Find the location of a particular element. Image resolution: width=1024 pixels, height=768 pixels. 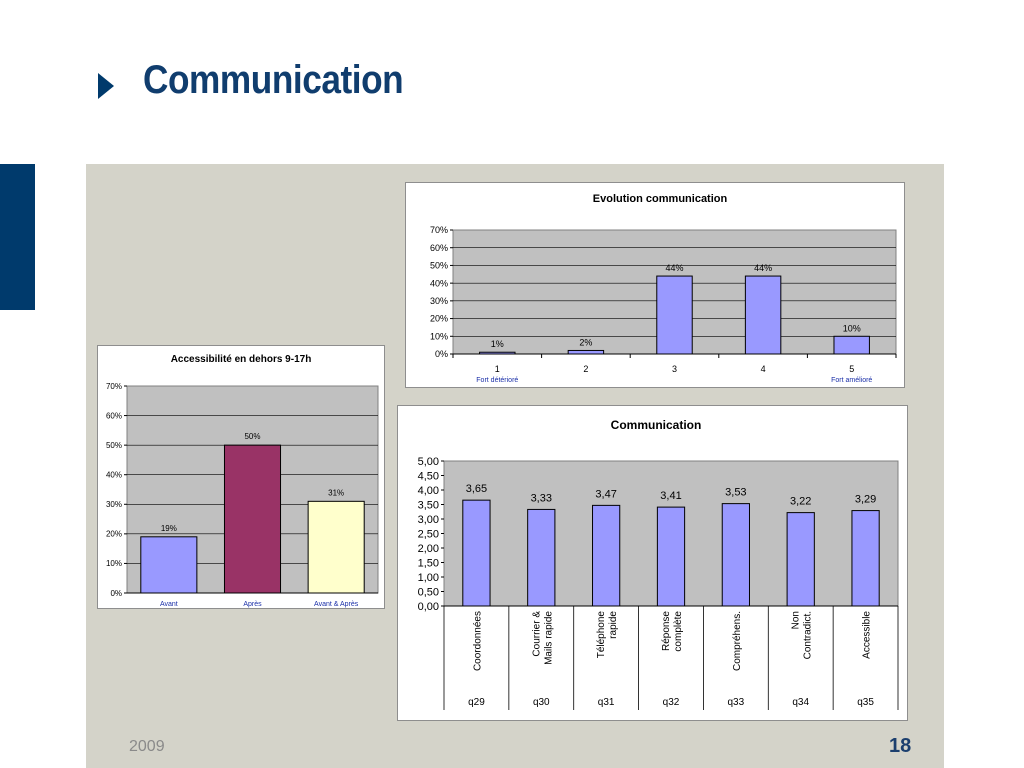

x-category-label: Avant & Après is located at coordinates (336, 604).